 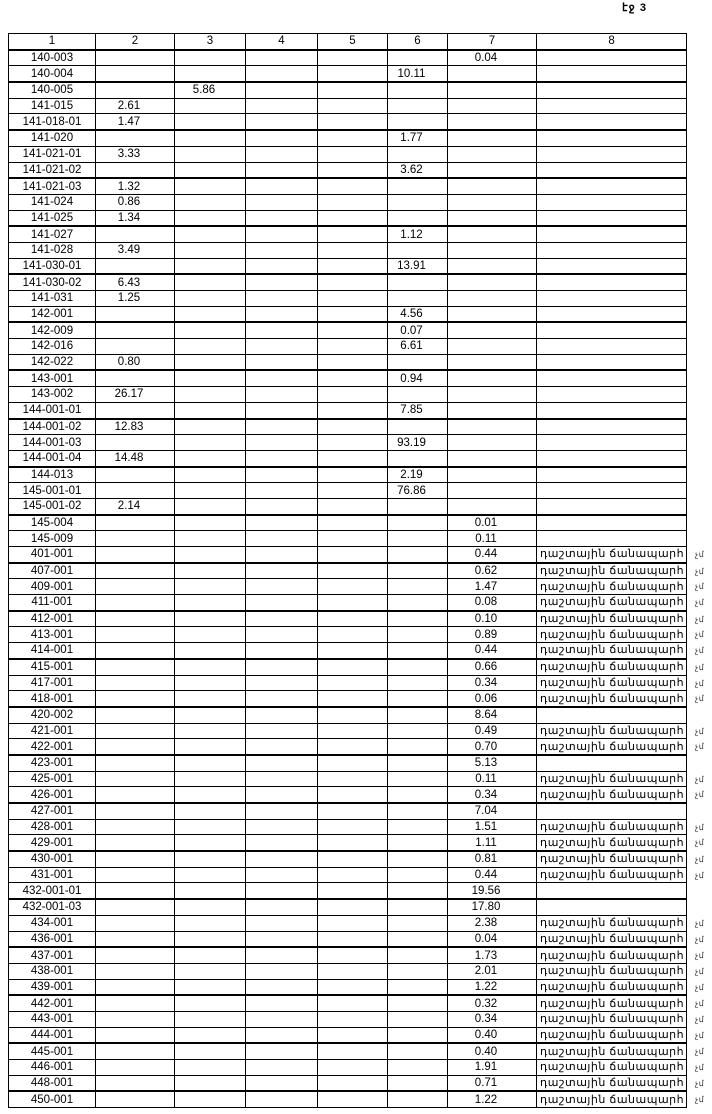 What do you see at coordinates (492, 731) in the screenshot?
I see `cell-col-7: 0.49` at bounding box center [492, 731].